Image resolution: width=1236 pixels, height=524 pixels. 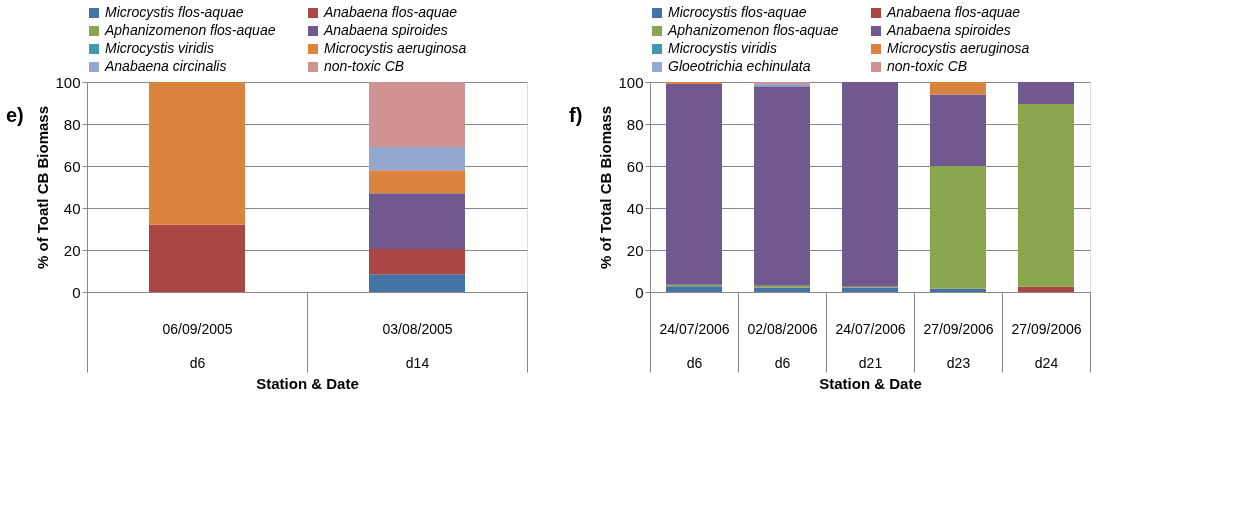 What do you see at coordinates (165, 66) in the screenshot?
I see `legend-label: Anabaena circinalis` at bounding box center [165, 66].